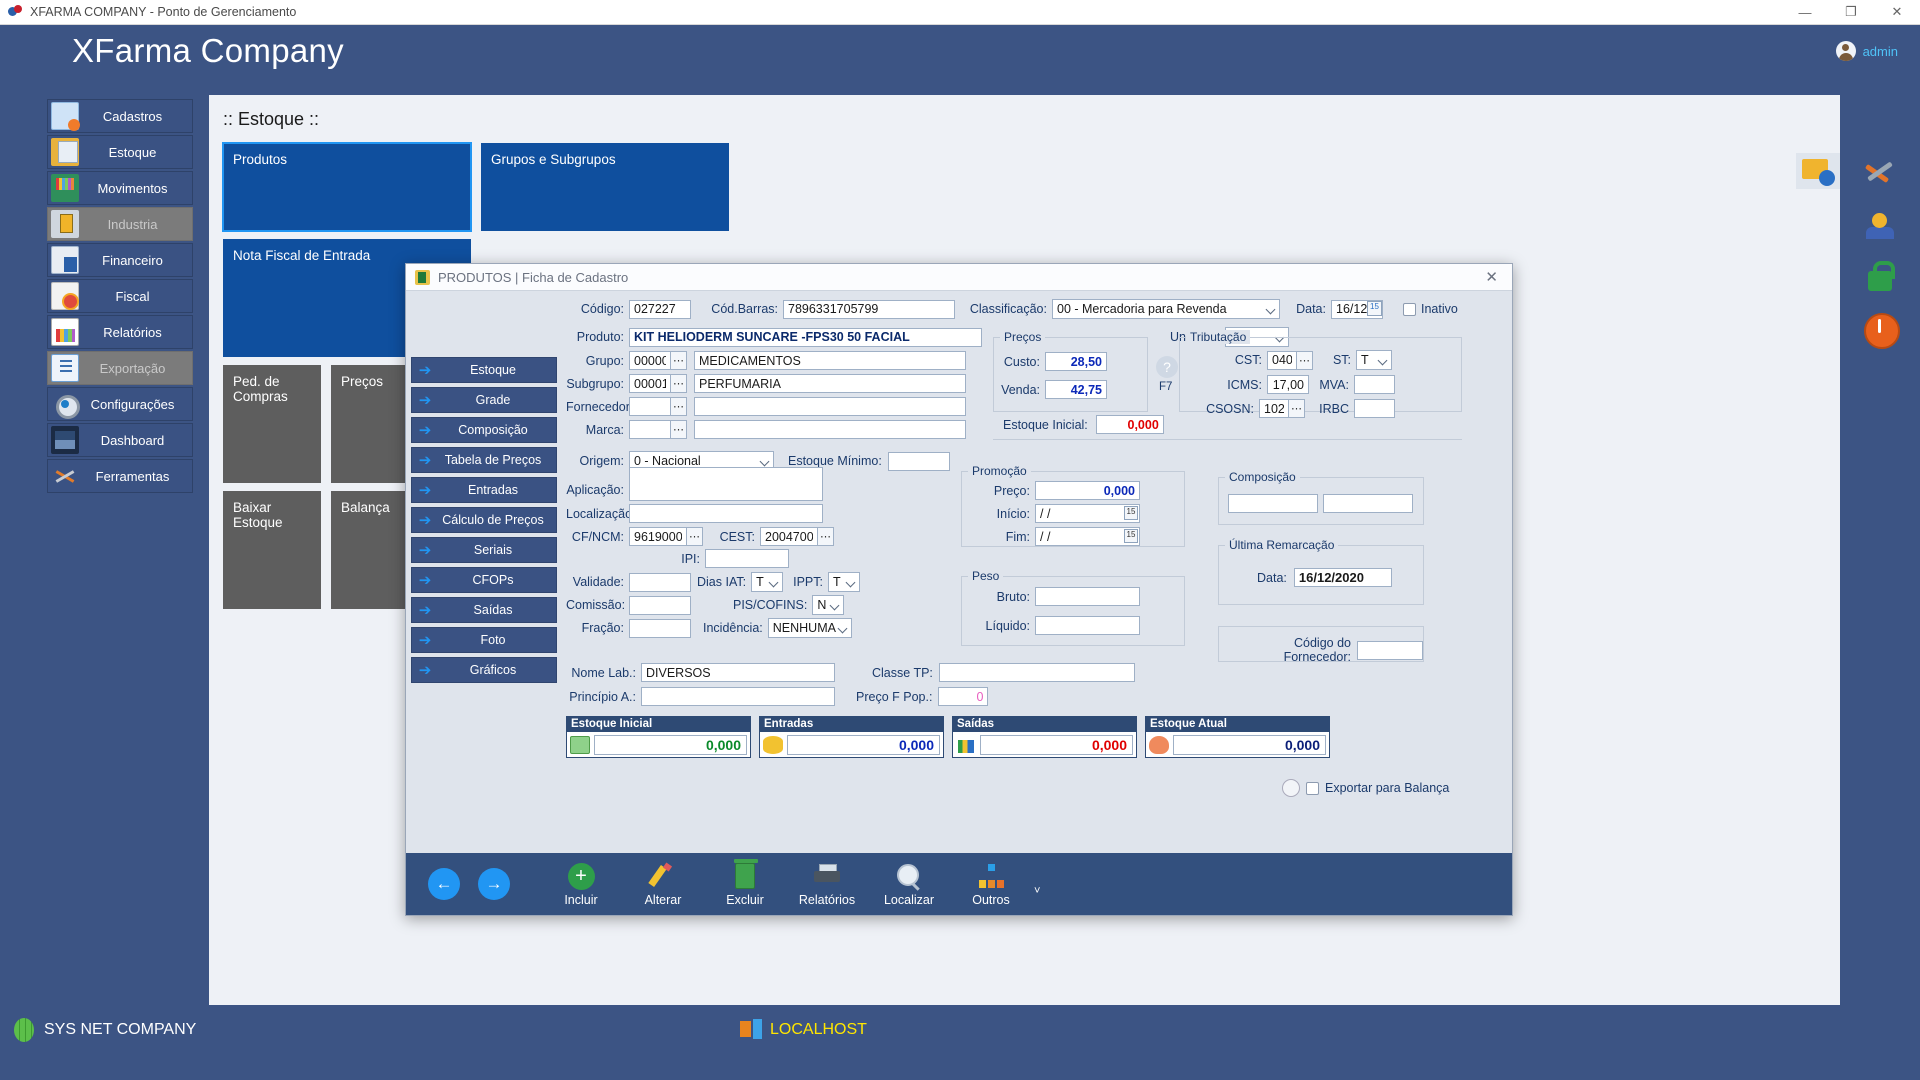 This screenshot has width=1920, height=1080. I want to click on lock-icon, so click(1880, 277).